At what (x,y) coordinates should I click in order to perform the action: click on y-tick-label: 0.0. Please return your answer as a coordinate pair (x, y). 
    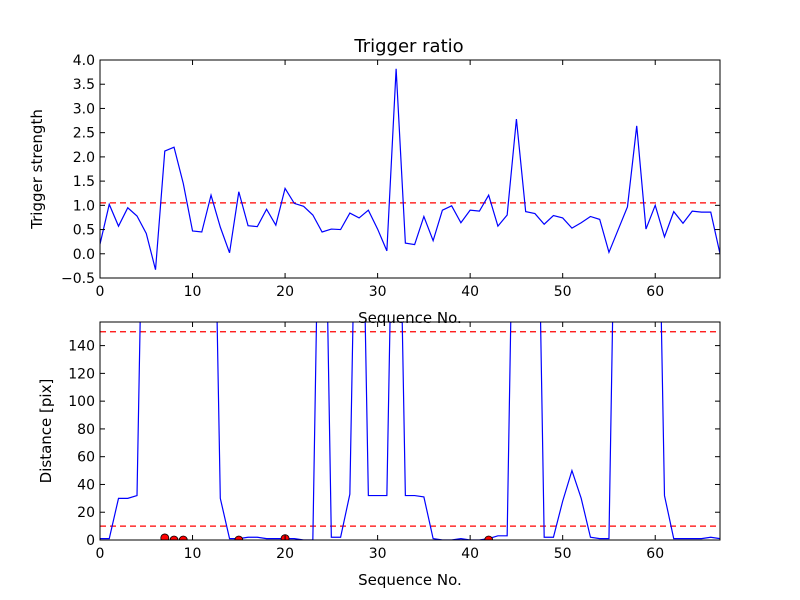
    Looking at the image, I should click on (84, 255).